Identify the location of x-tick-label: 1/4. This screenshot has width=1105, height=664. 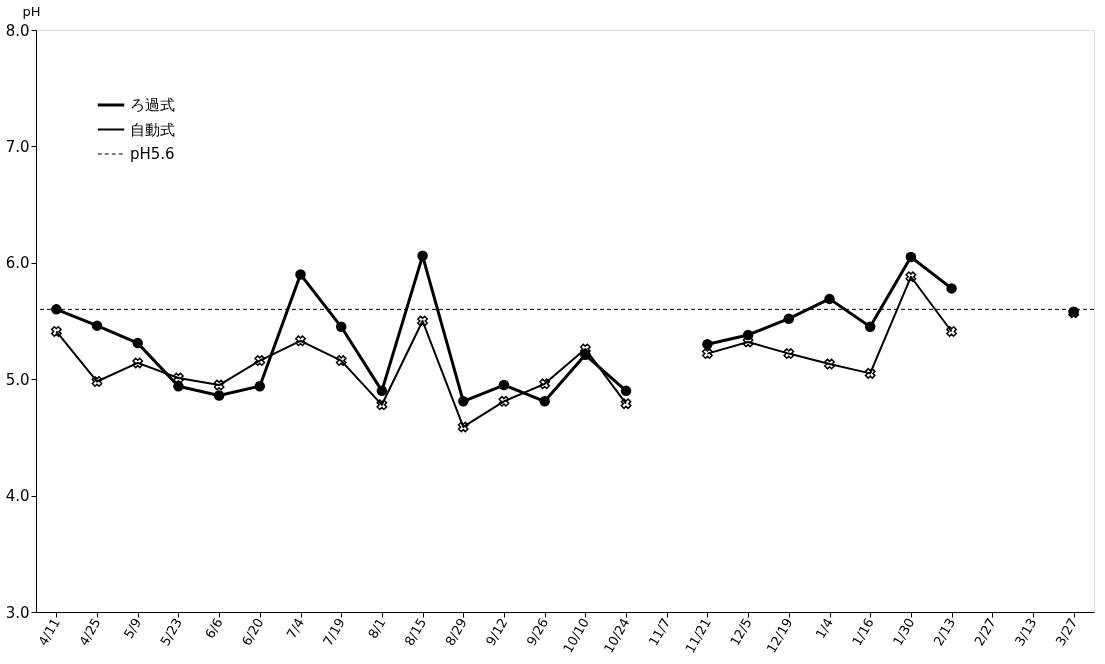
(824, 628).